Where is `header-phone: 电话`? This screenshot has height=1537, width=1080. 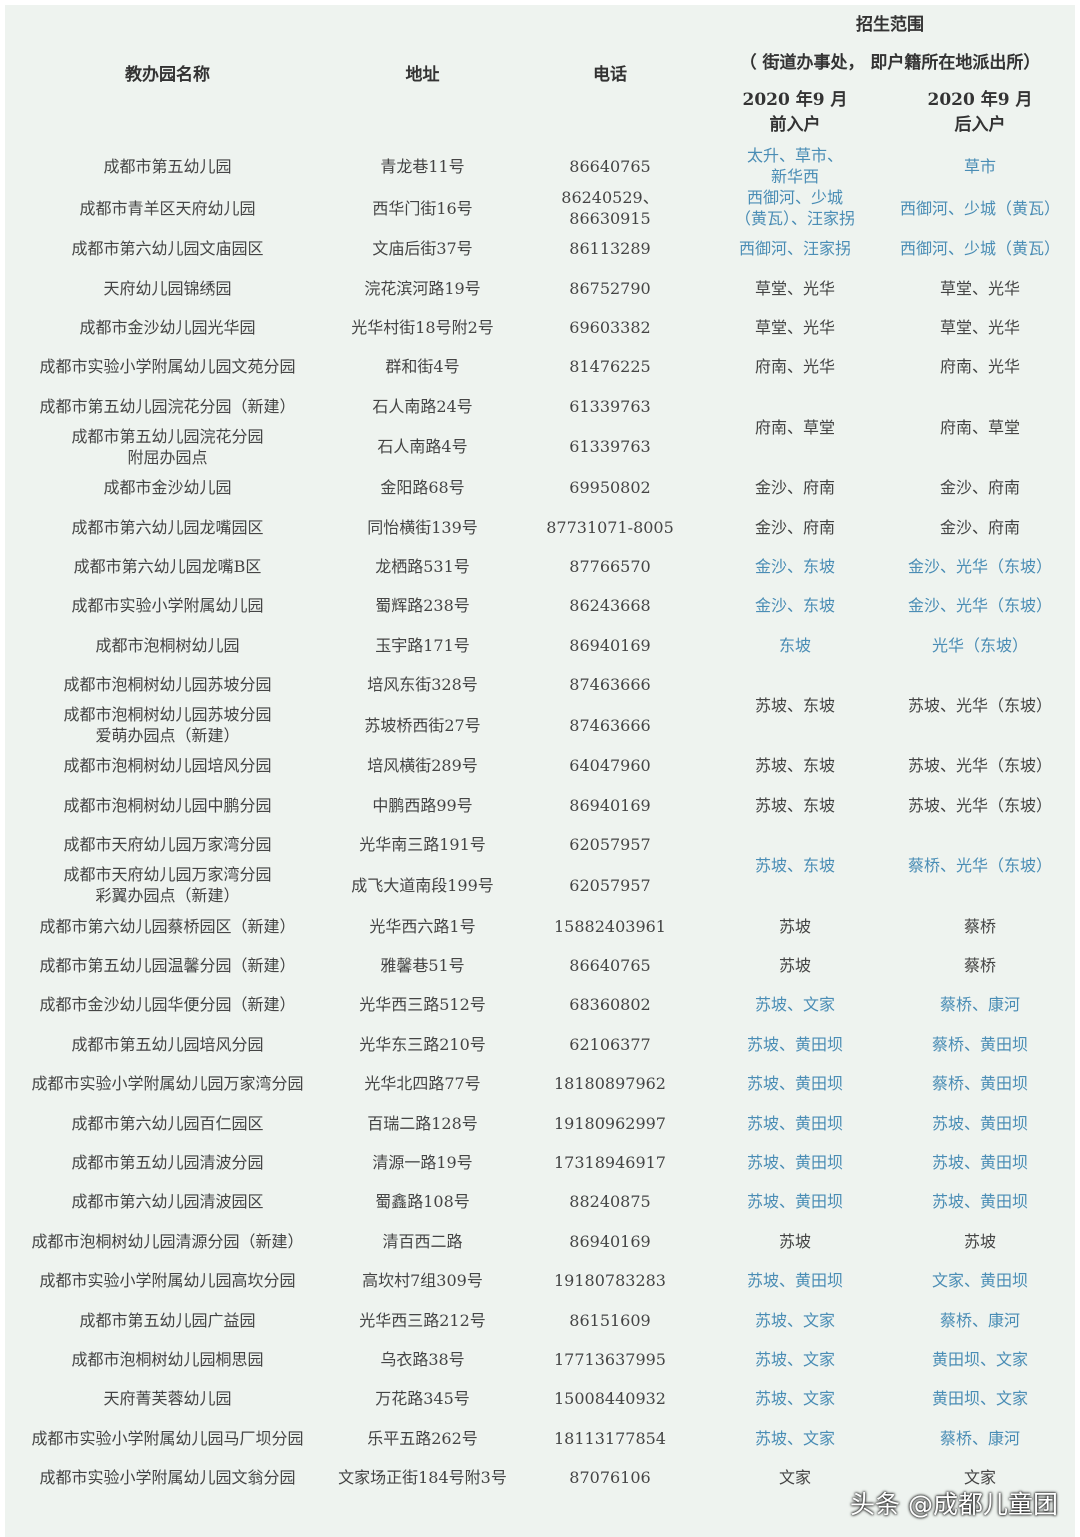 header-phone: 电话 is located at coordinates (610, 74).